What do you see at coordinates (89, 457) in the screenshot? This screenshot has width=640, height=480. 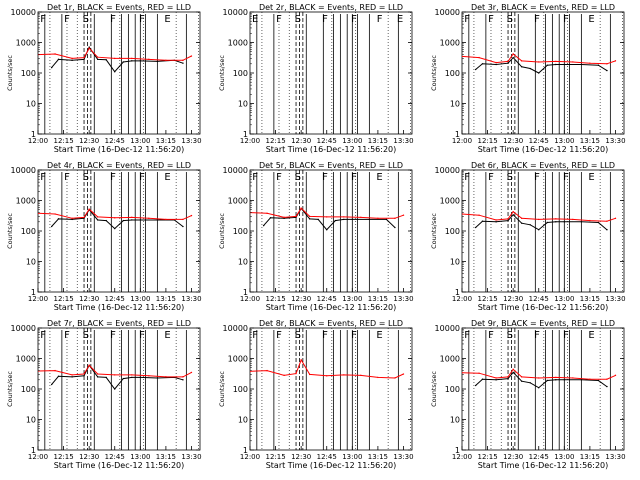 I see `x-tick-label: 12:30` at bounding box center [89, 457].